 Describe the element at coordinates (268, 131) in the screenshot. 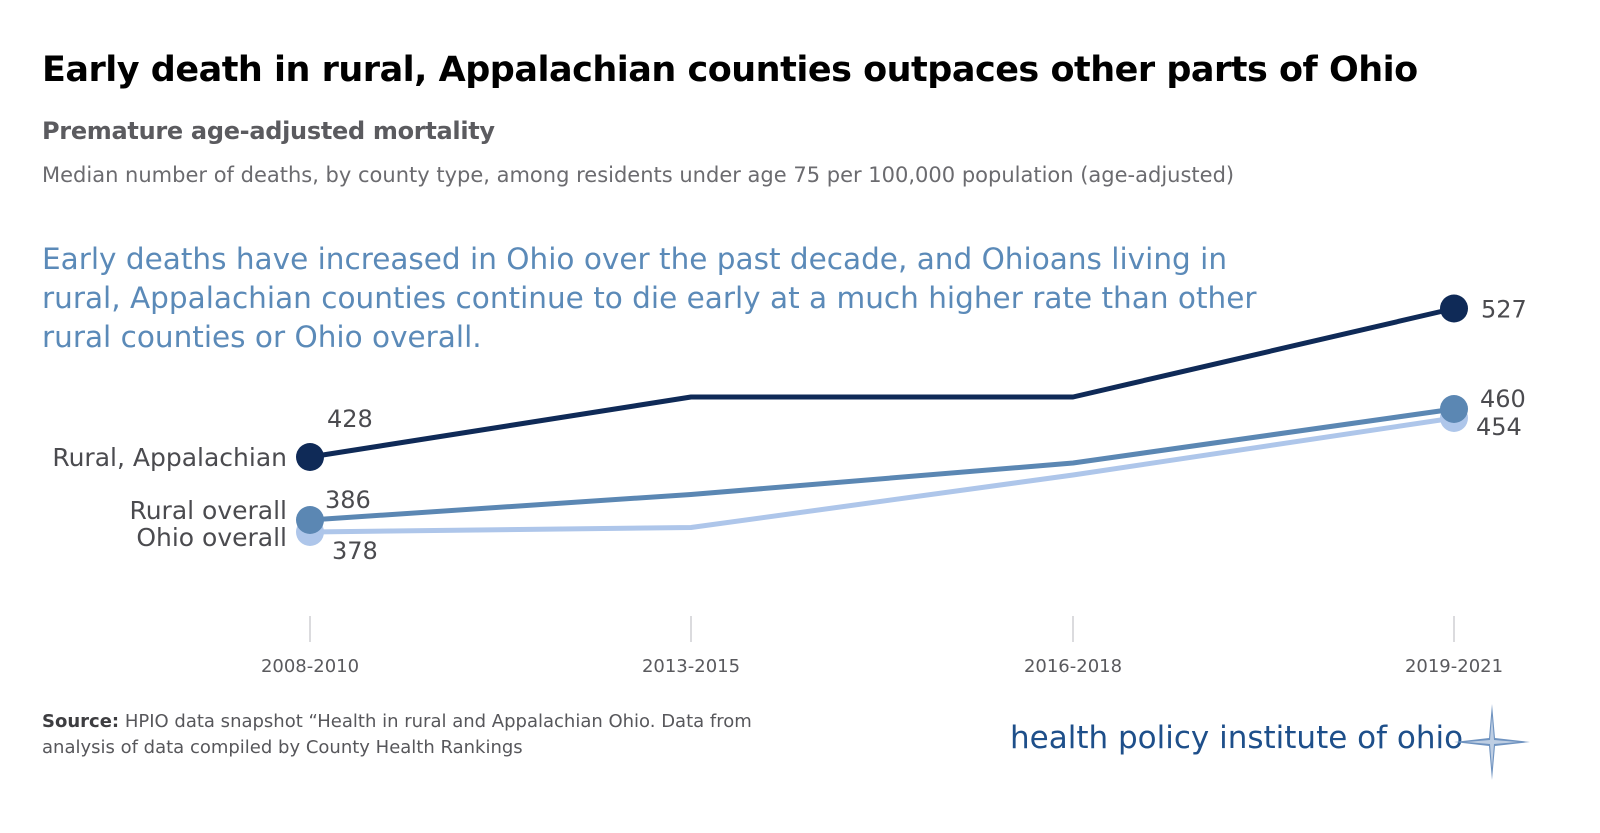

I see `chart-subtitle: Premature age-adjusted mortality` at that location.